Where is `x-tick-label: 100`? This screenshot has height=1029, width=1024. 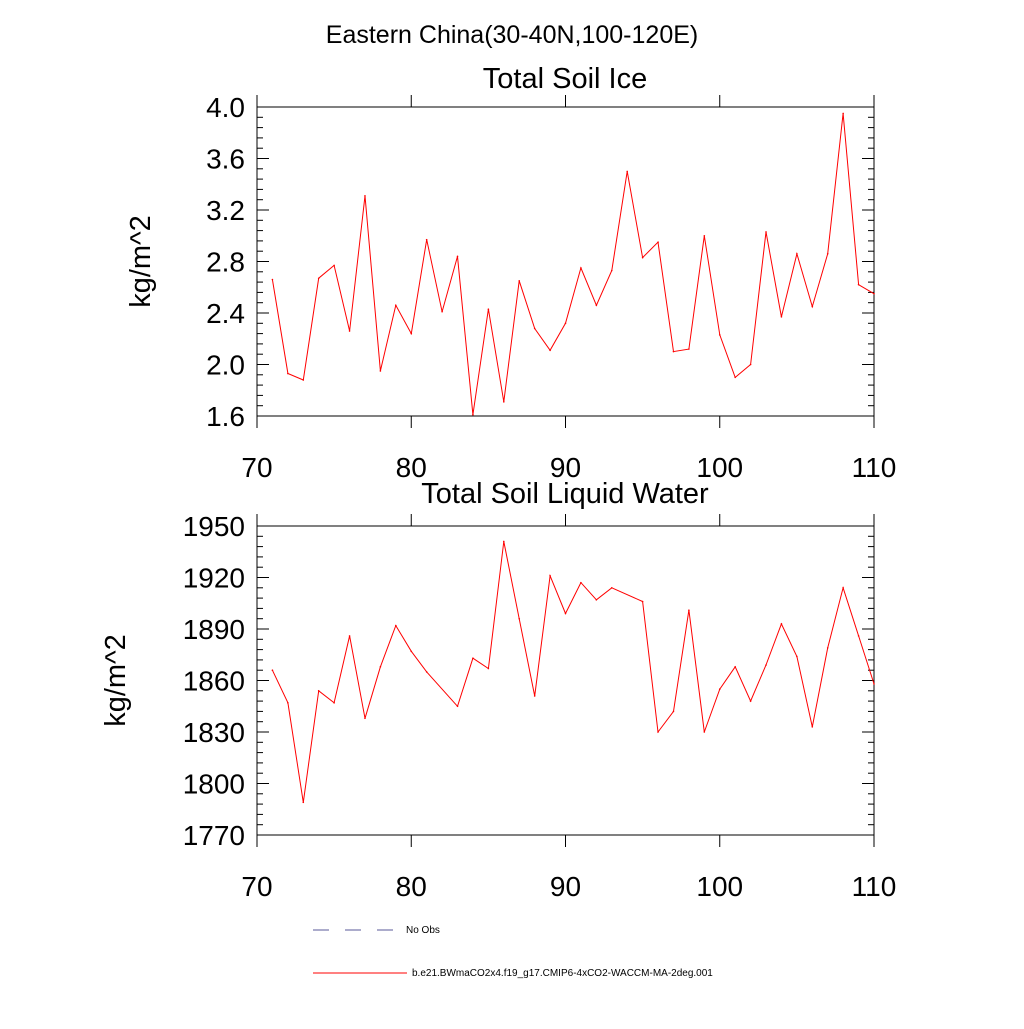
x-tick-label: 100 is located at coordinates (719, 467).